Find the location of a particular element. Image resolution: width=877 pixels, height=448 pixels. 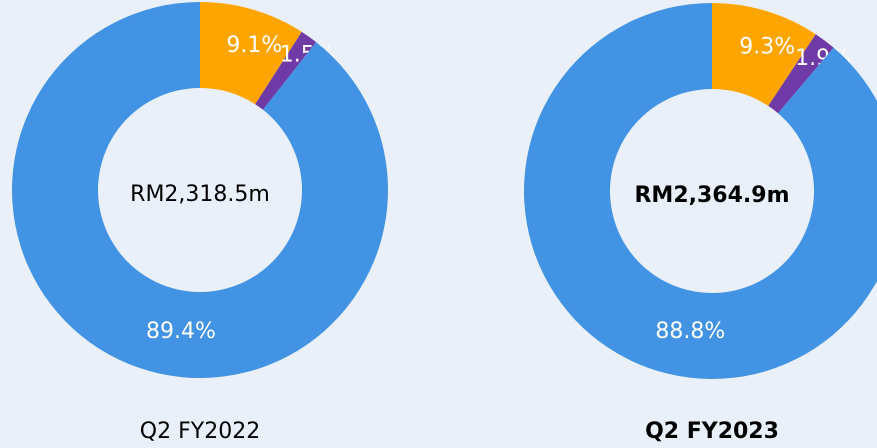

slice-label: 88.8% is located at coordinates (690, 331).